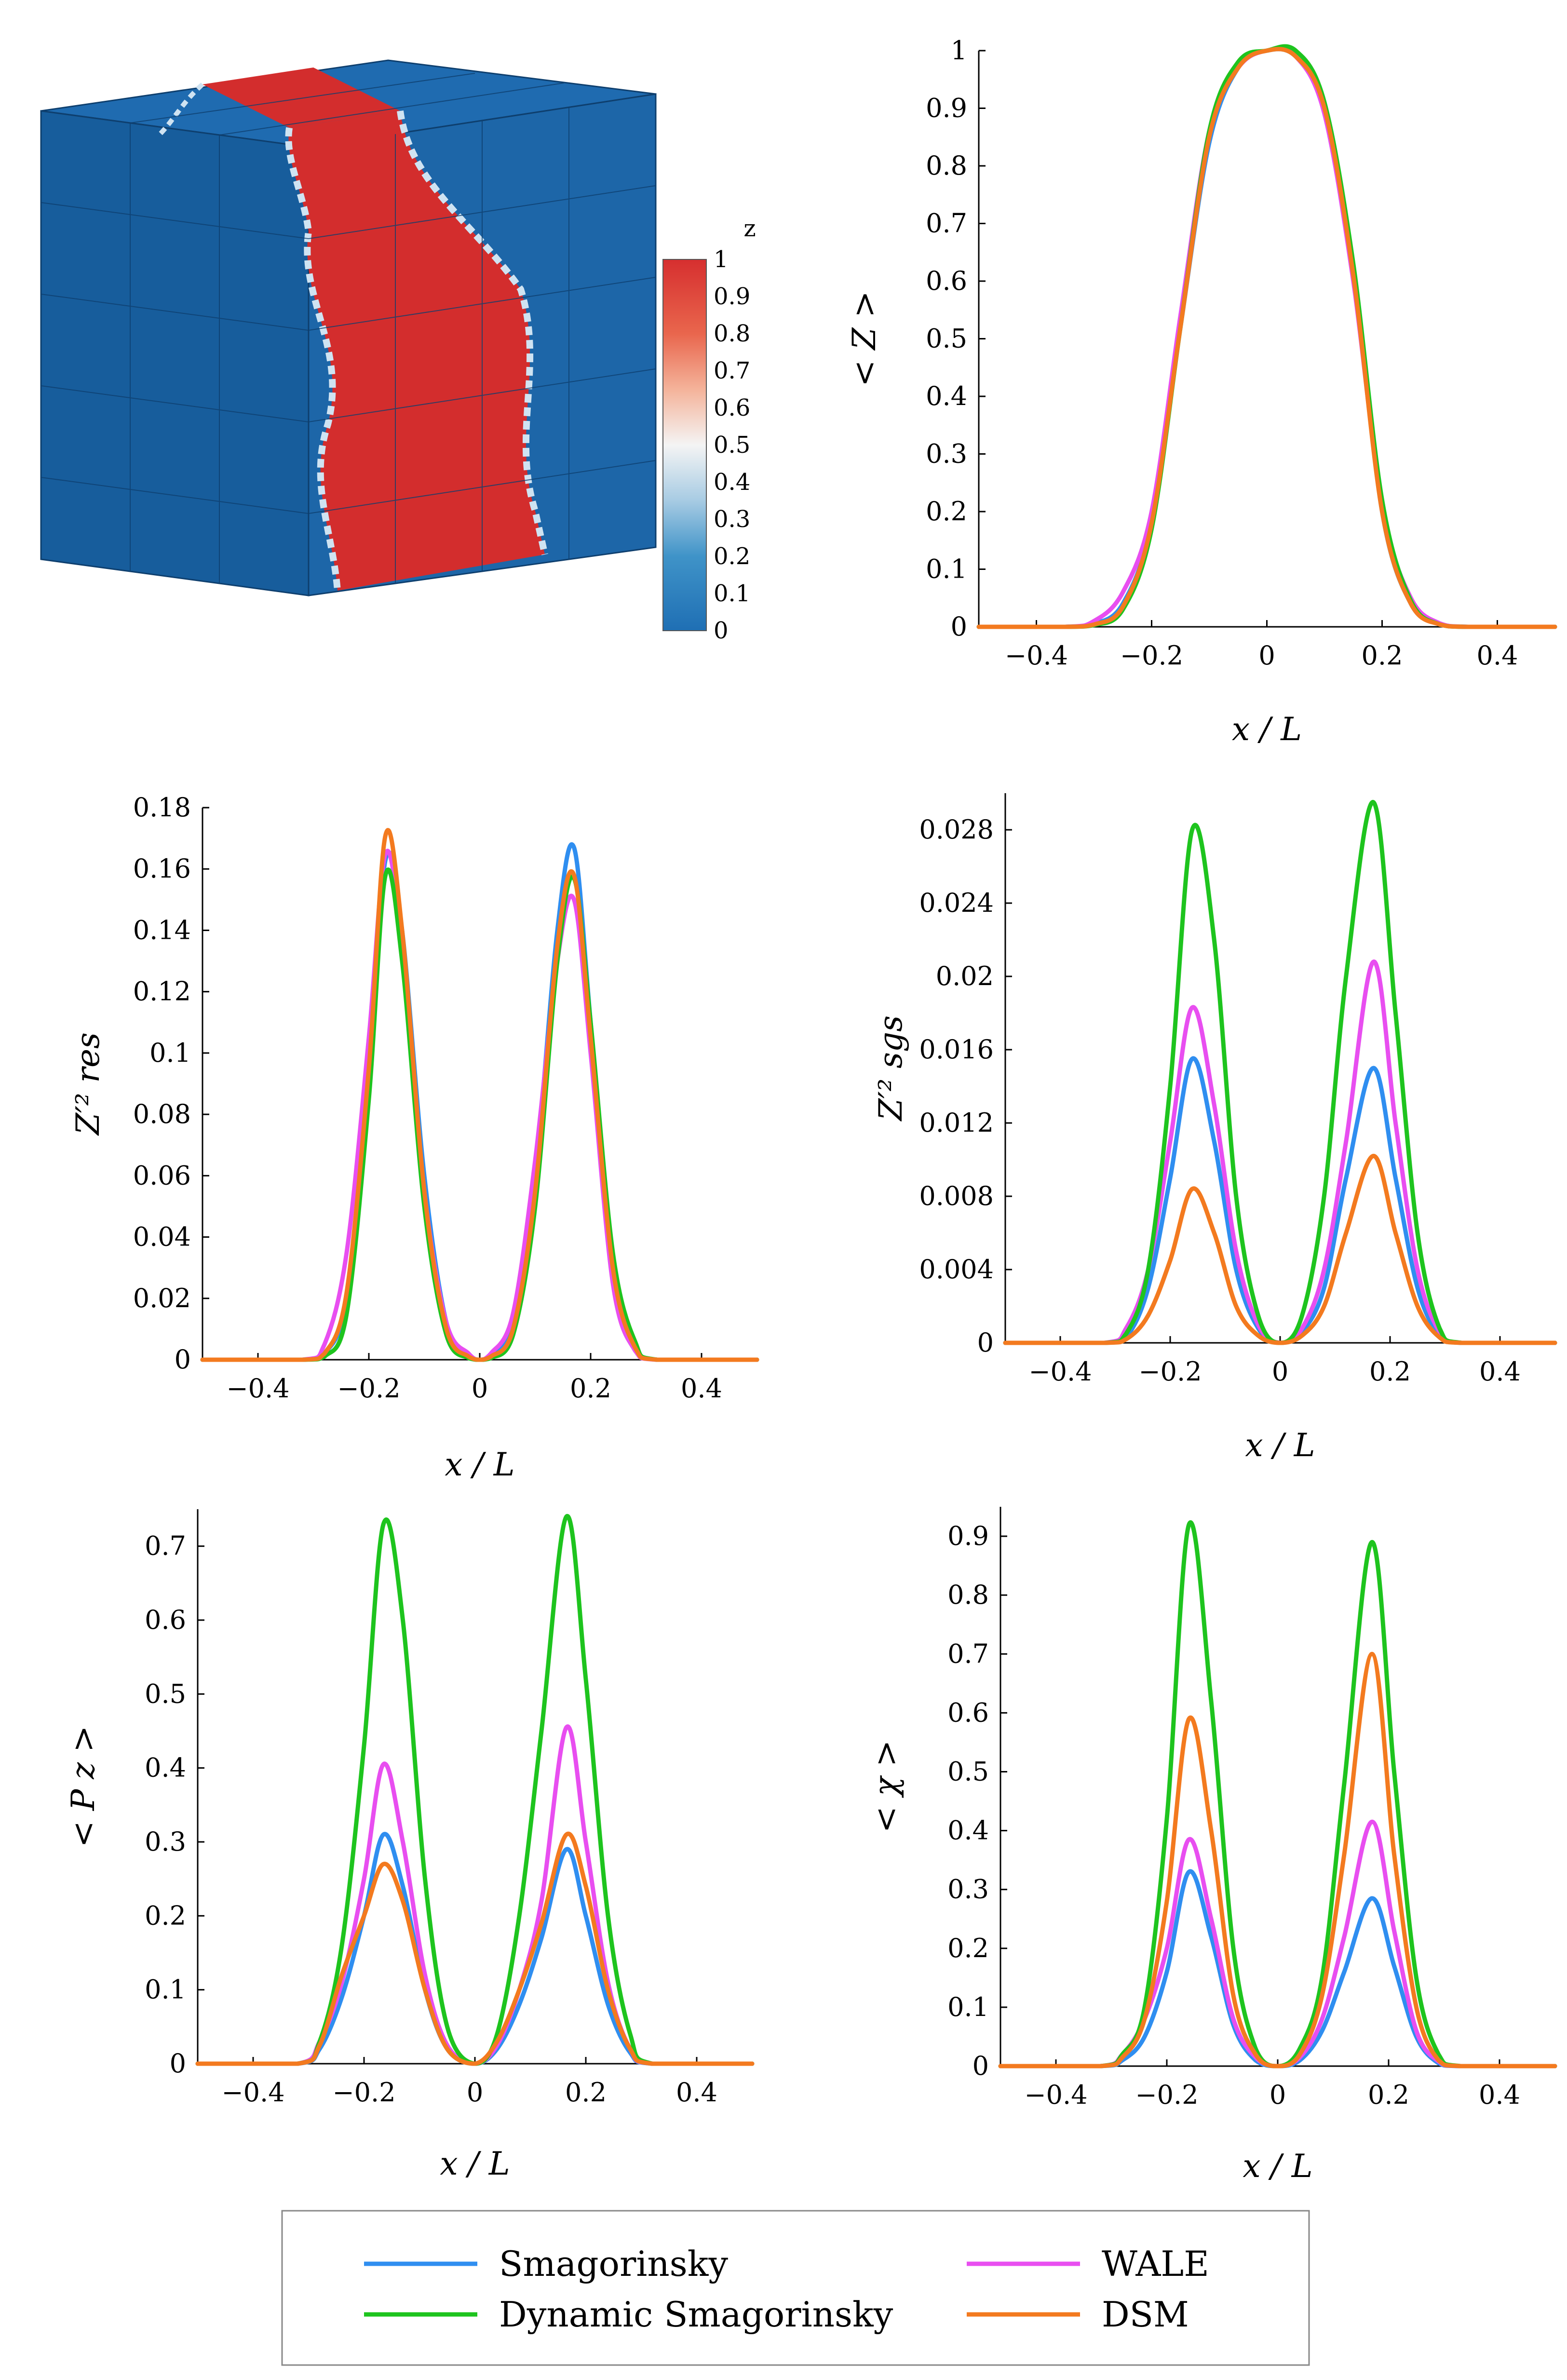 The height and width of the screenshot is (2380, 1567). Describe the element at coordinates (162, 1237) in the screenshot. I see `y-tick-label: 0.04` at that location.